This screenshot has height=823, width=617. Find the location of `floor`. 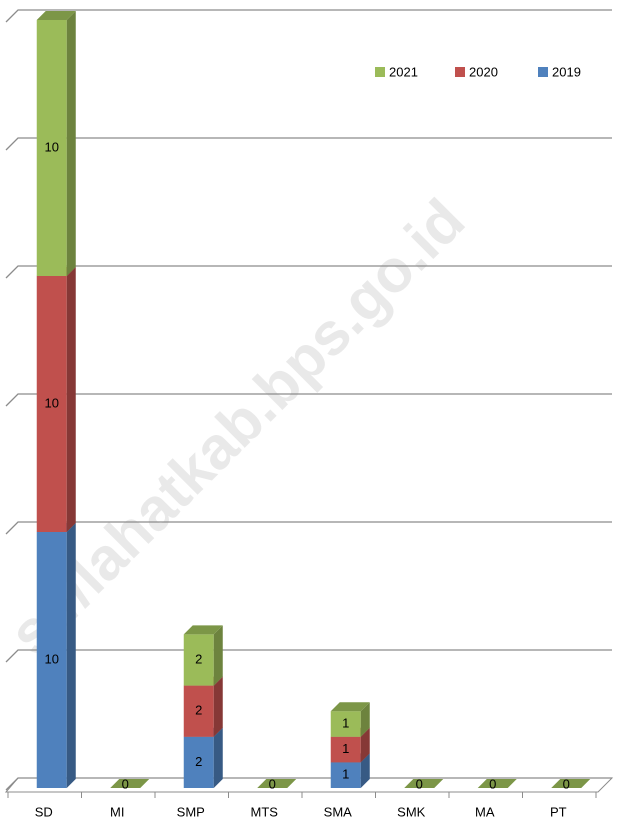

floor is located at coordinates (309, 785).